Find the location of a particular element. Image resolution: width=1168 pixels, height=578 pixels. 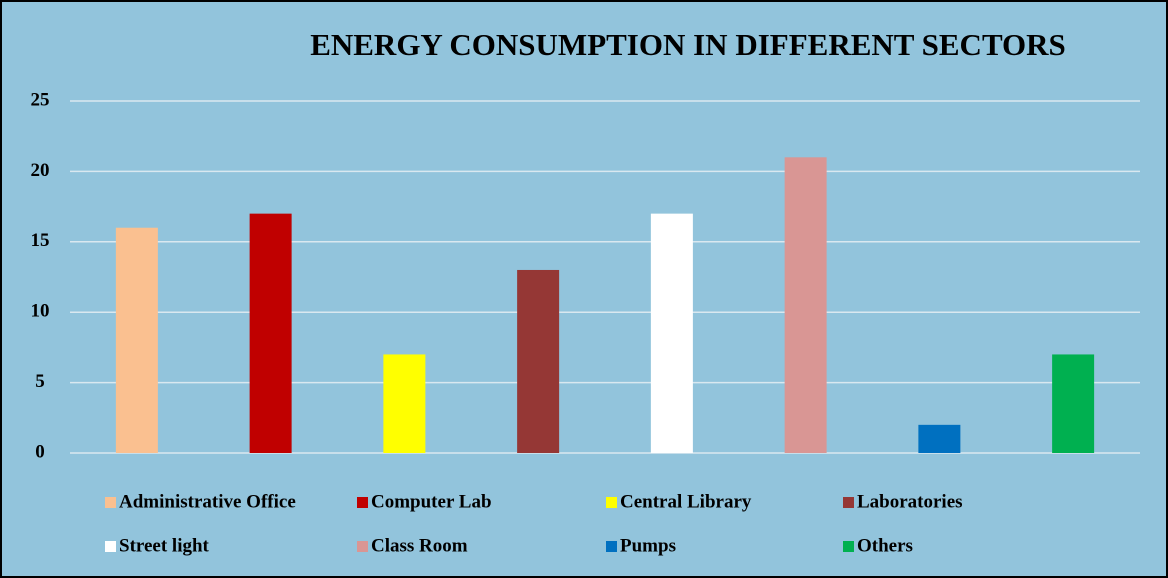

legend-label: Laboratories is located at coordinates (910, 501).